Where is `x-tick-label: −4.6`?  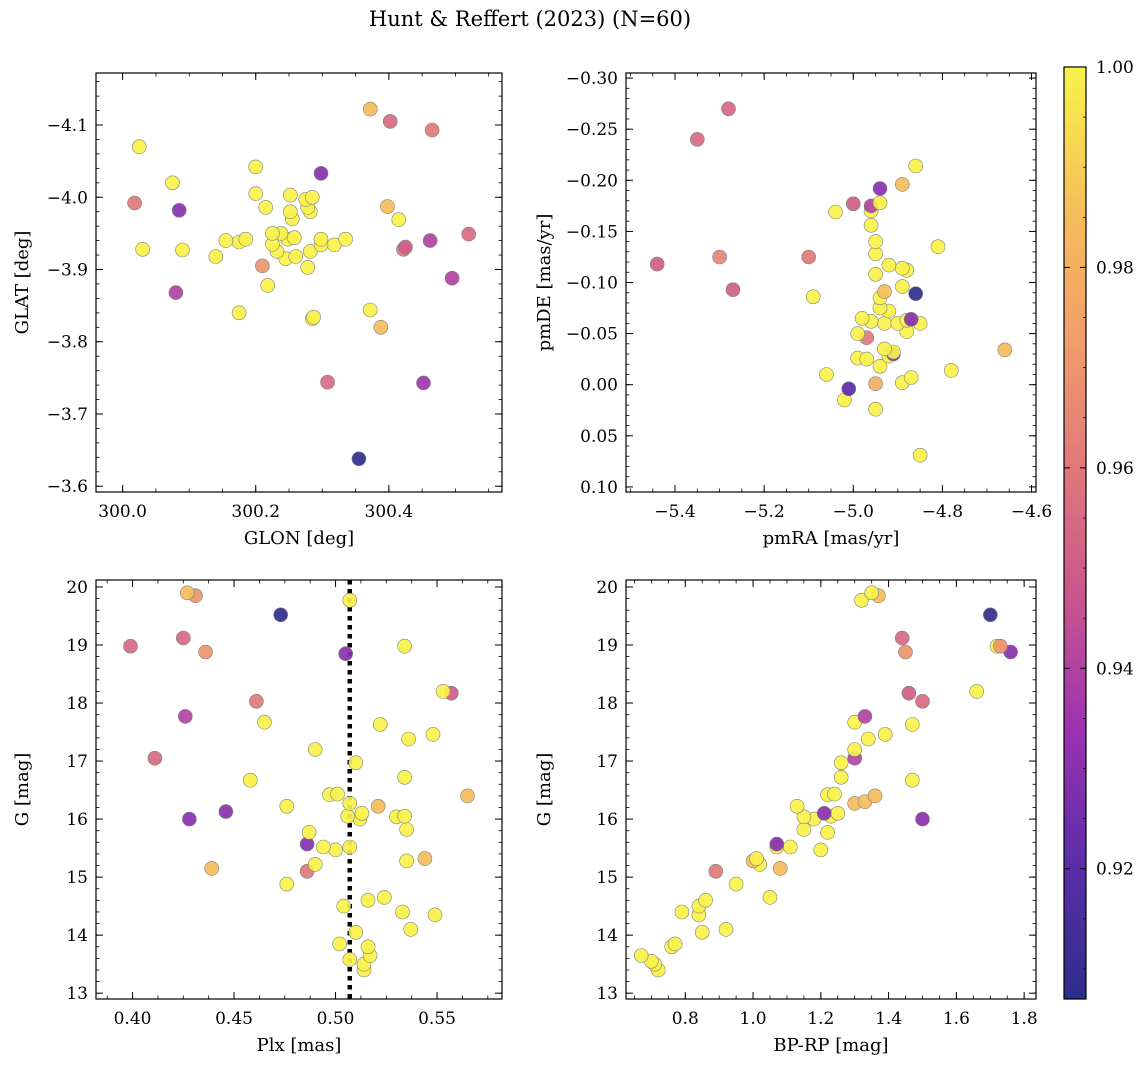
x-tick-label: −4.6 is located at coordinates (1031, 512).